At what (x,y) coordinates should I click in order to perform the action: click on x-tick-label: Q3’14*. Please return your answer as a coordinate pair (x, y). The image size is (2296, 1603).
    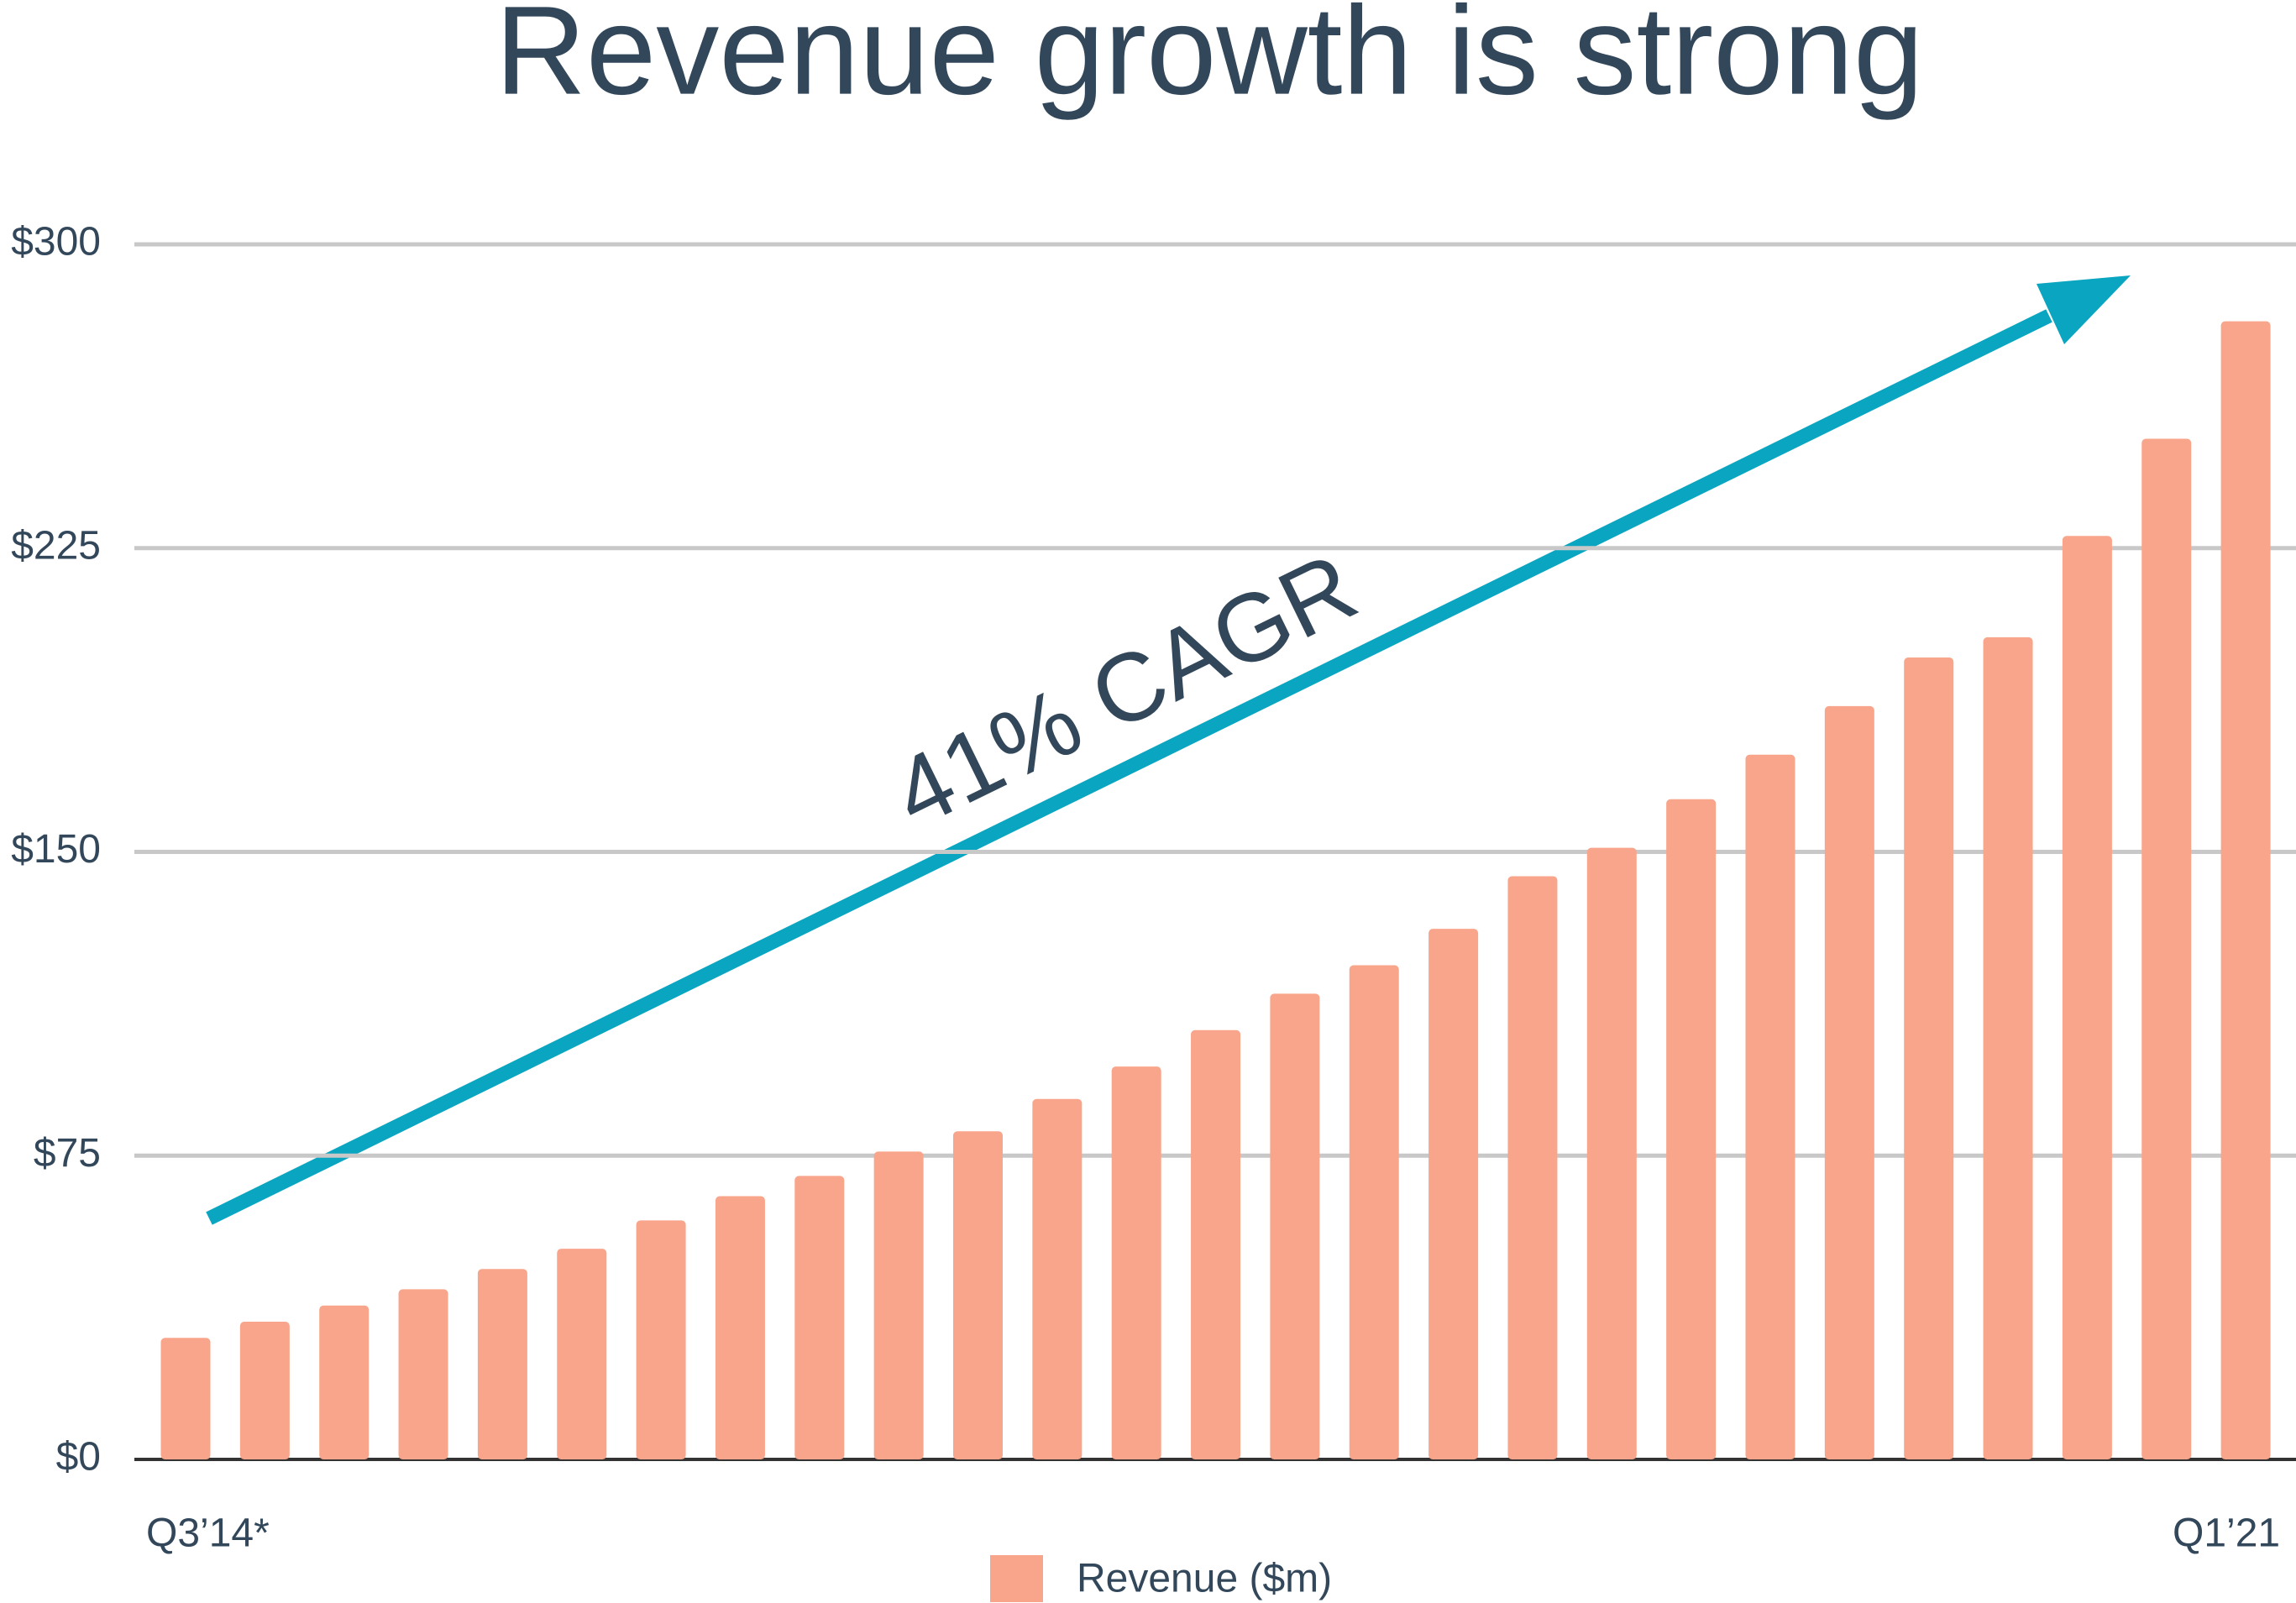
    Looking at the image, I should click on (208, 1533).